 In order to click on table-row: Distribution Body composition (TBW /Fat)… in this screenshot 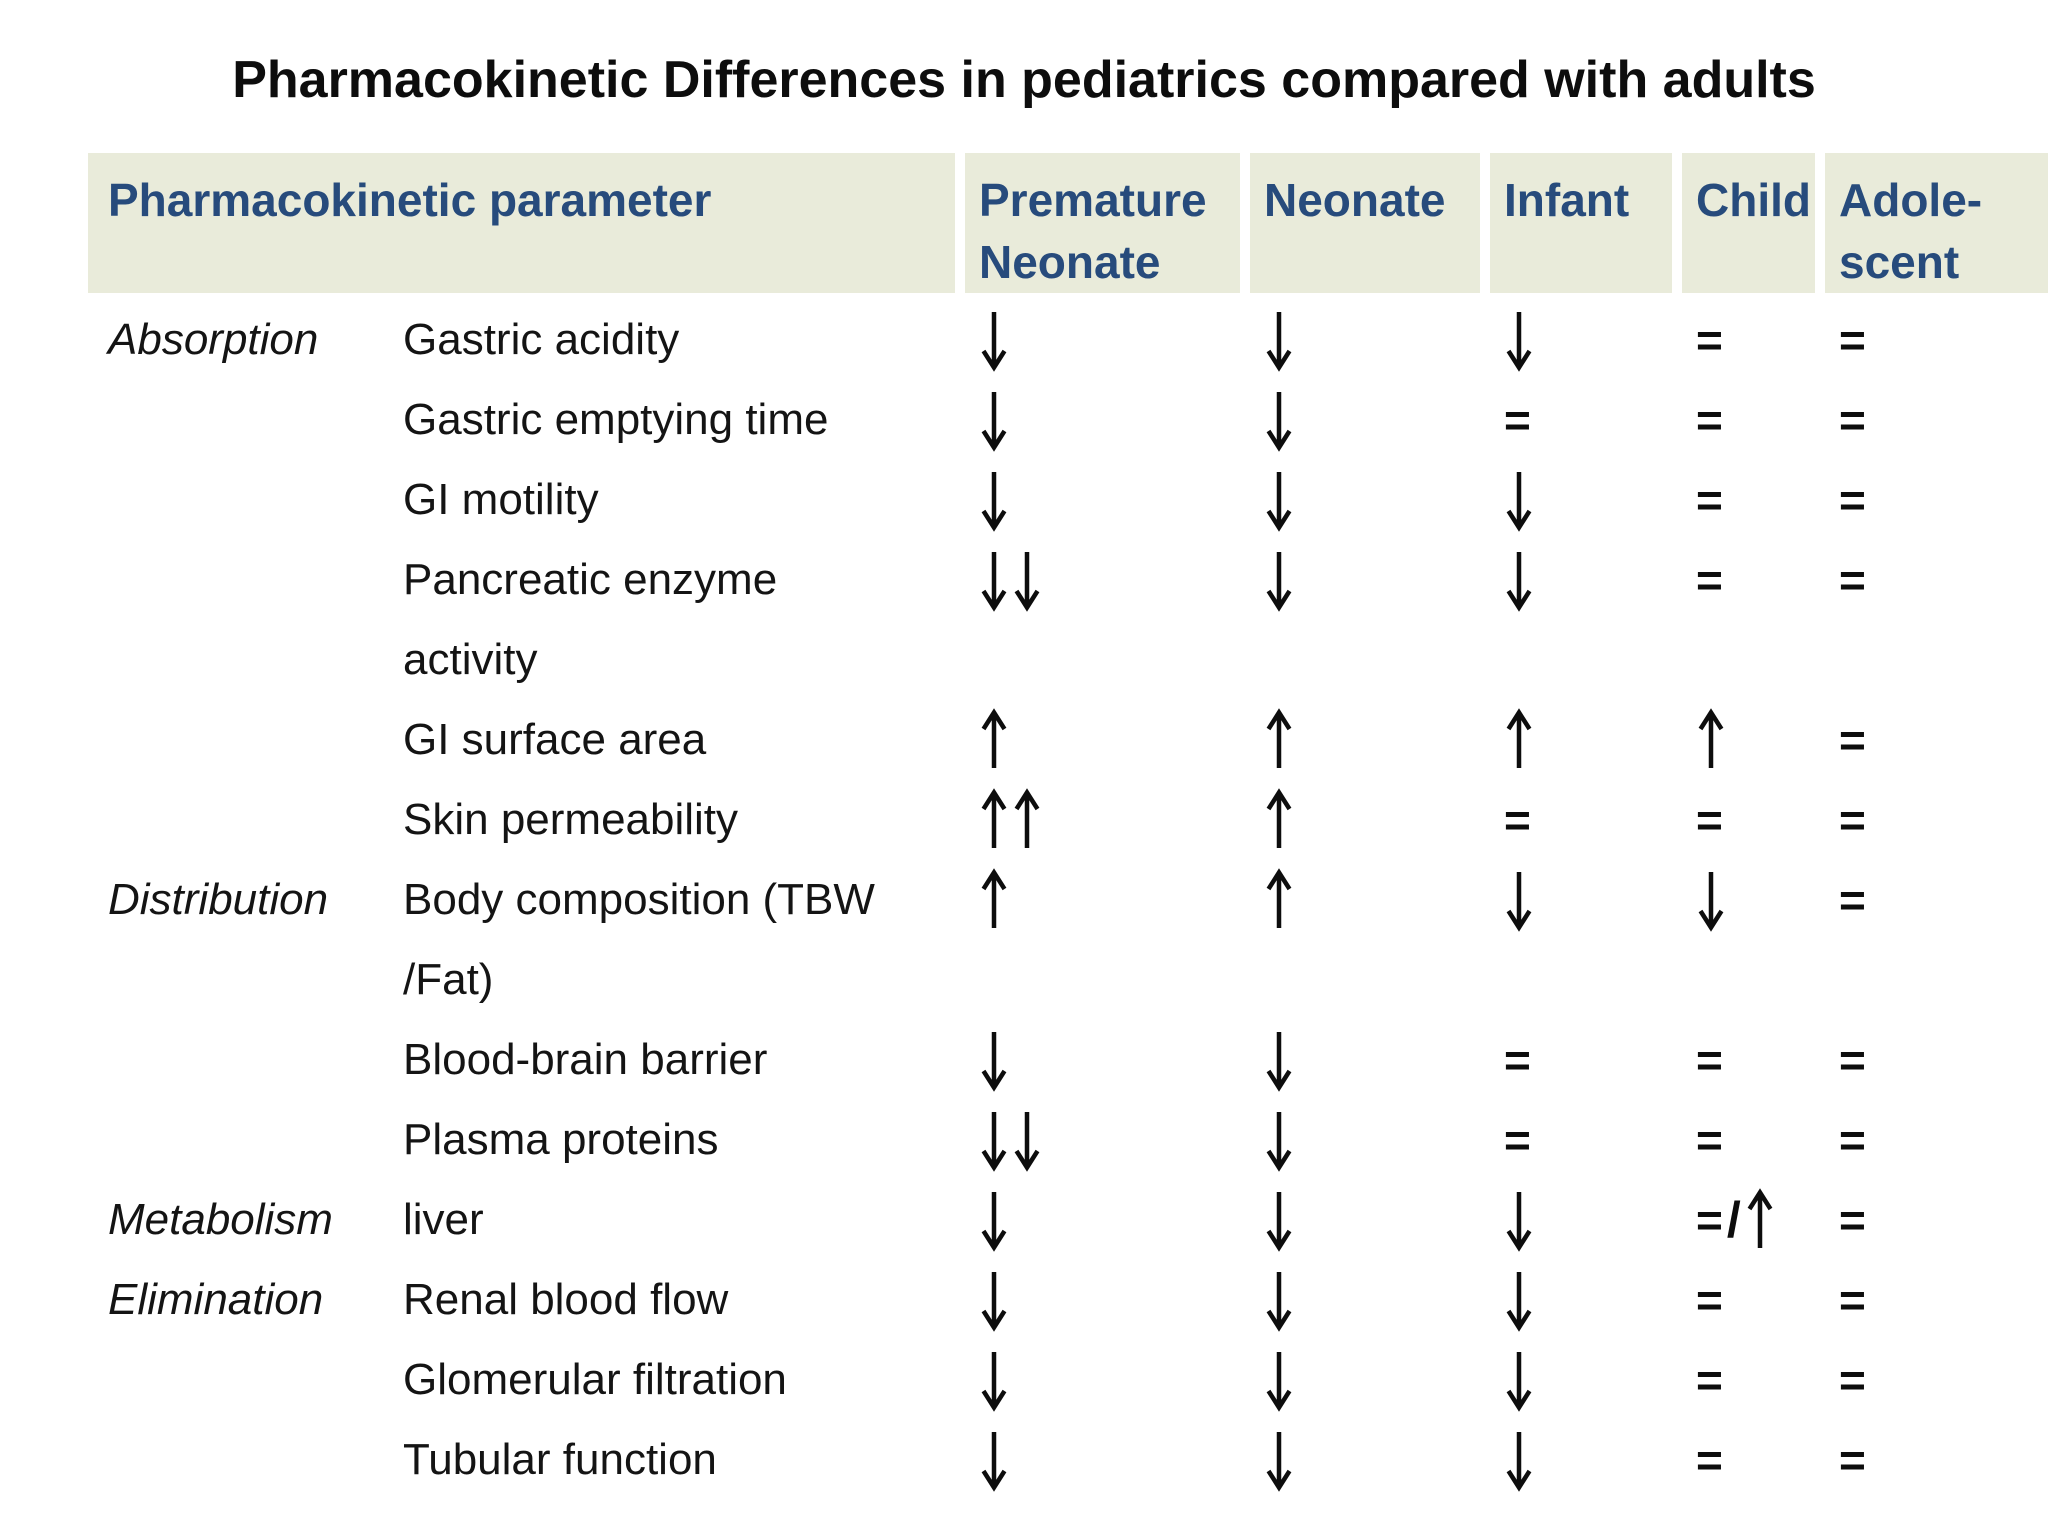, I will do `click(1068, 940)`.